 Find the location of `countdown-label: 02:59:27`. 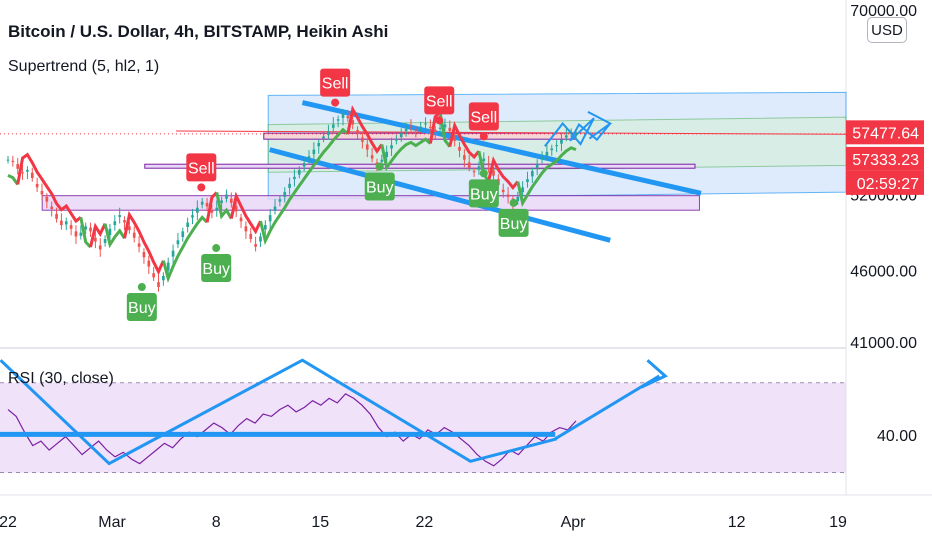

countdown-label: 02:59:27 is located at coordinates (888, 184).